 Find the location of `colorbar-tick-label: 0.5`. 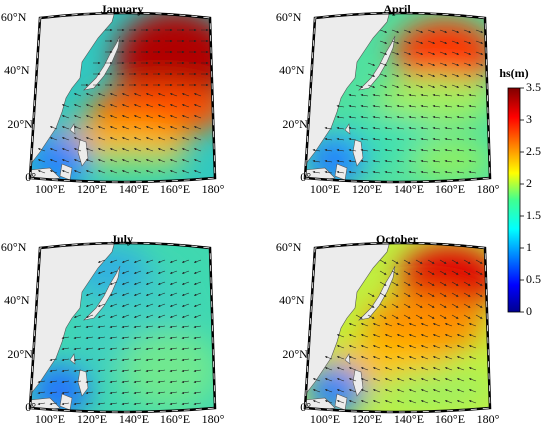

colorbar-tick-label: 0.5 is located at coordinates (533, 279).